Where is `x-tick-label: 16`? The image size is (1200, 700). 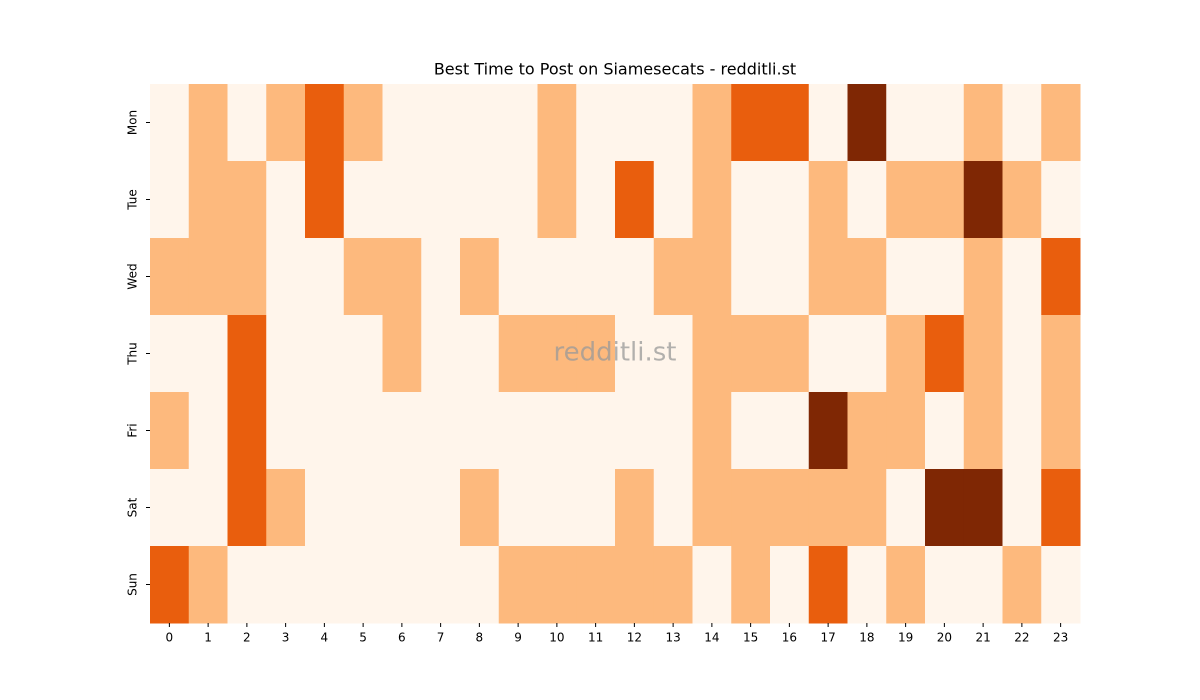 x-tick-label: 16 is located at coordinates (789, 638).